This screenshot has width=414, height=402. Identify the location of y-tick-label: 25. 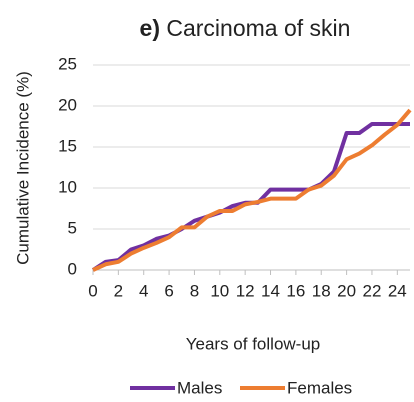
(67, 63).